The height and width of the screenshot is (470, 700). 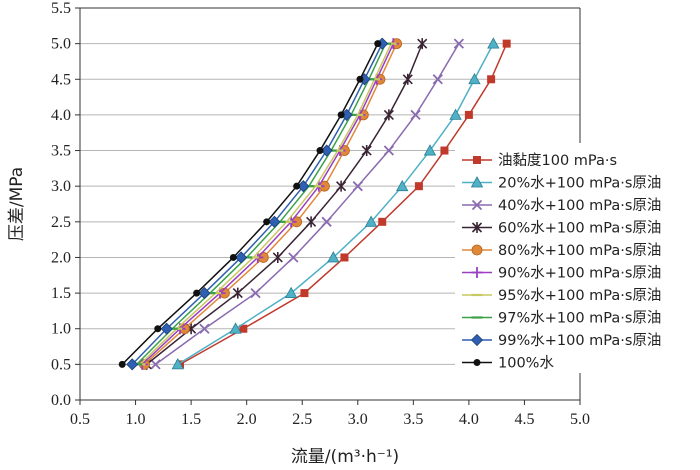 I want to click on legend-item-4: 80%水+100 mPa·s原油, so click(x=561, y=250).